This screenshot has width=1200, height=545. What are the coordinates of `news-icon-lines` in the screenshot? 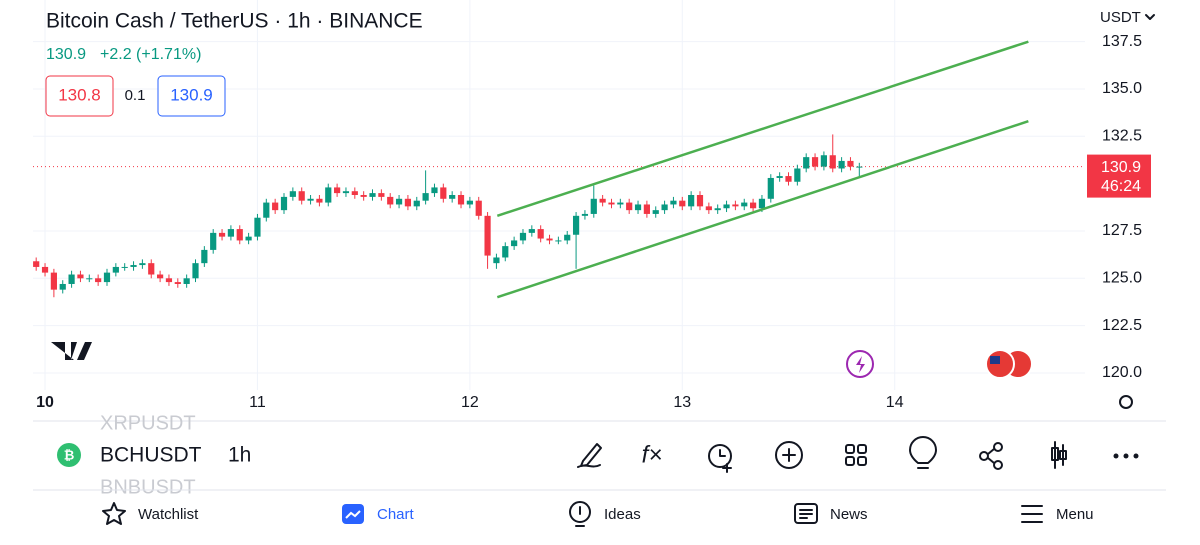 It's located at (806, 514).